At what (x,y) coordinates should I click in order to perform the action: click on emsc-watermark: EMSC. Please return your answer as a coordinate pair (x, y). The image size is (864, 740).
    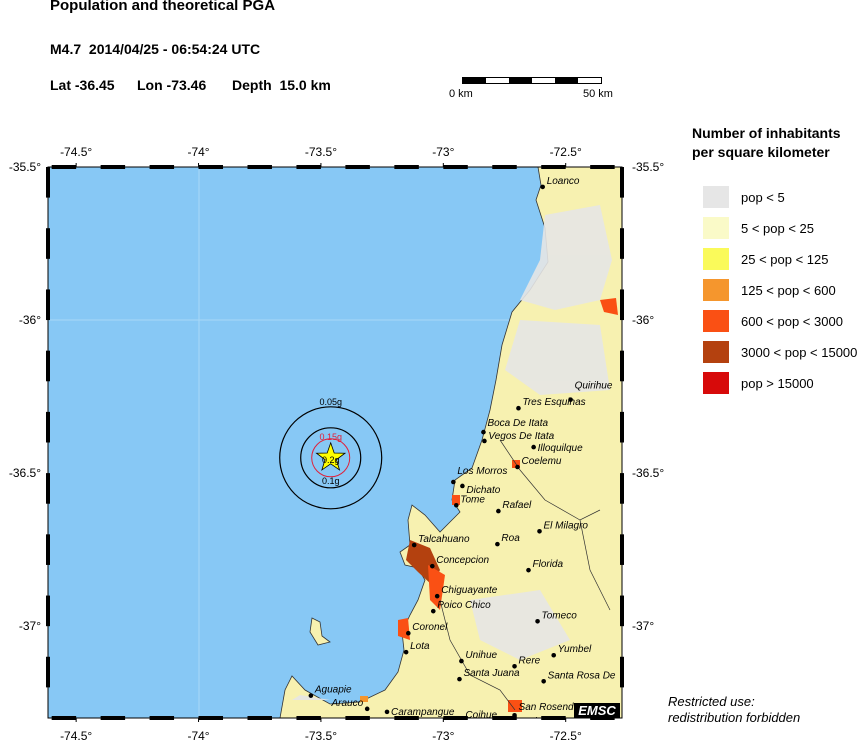
    Looking at the image, I should click on (597, 710).